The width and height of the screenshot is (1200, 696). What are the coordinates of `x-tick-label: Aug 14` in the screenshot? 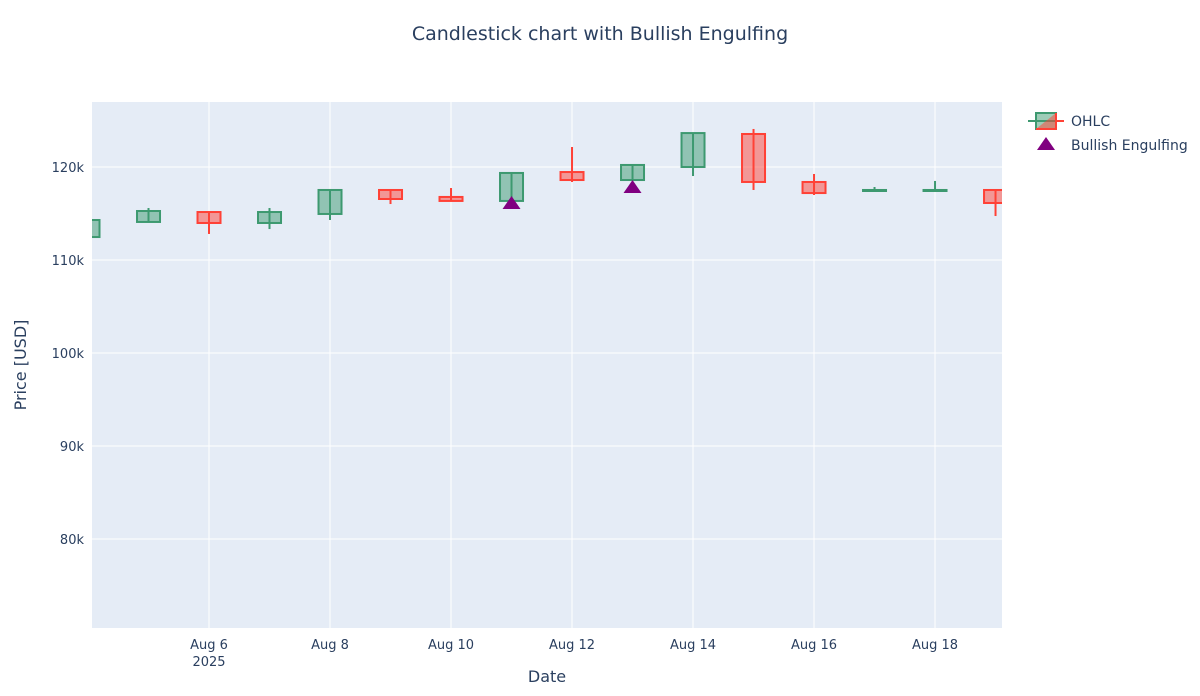 It's located at (693, 645).